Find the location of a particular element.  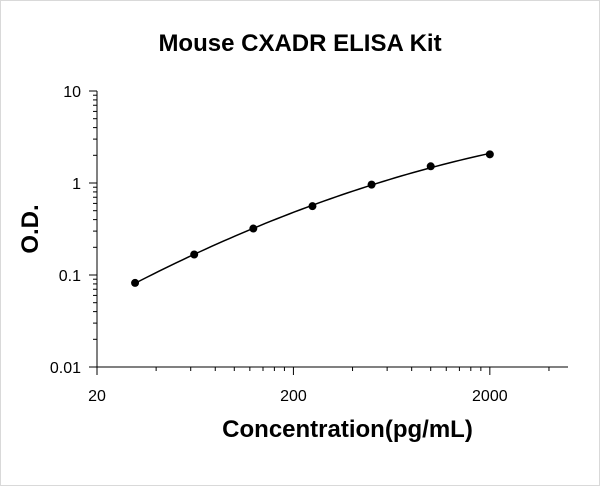

y-axis-title: O.D. is located at coordinates (30, 228).